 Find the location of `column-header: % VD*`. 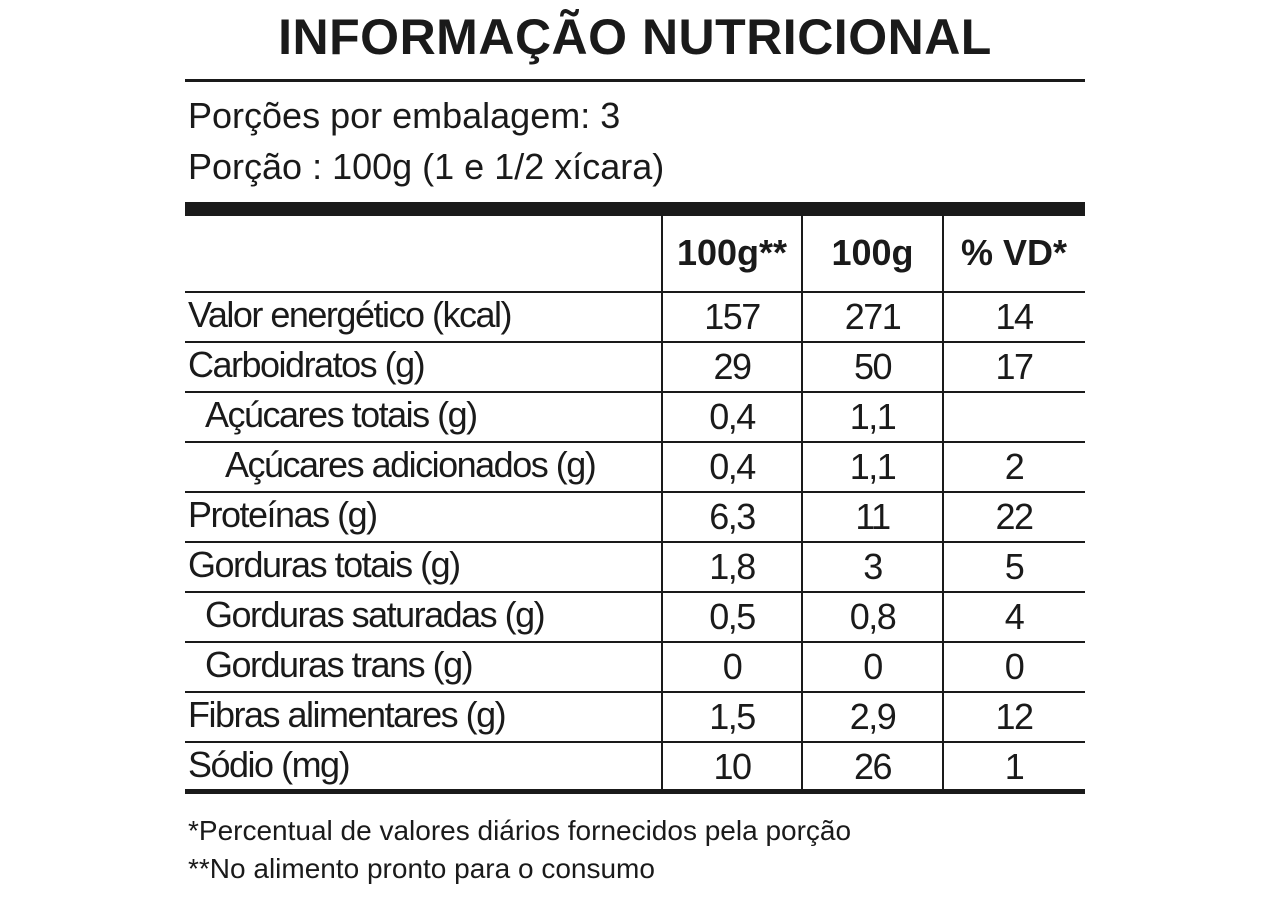

column-header: % VD* is located at coordinates (1014, 252).